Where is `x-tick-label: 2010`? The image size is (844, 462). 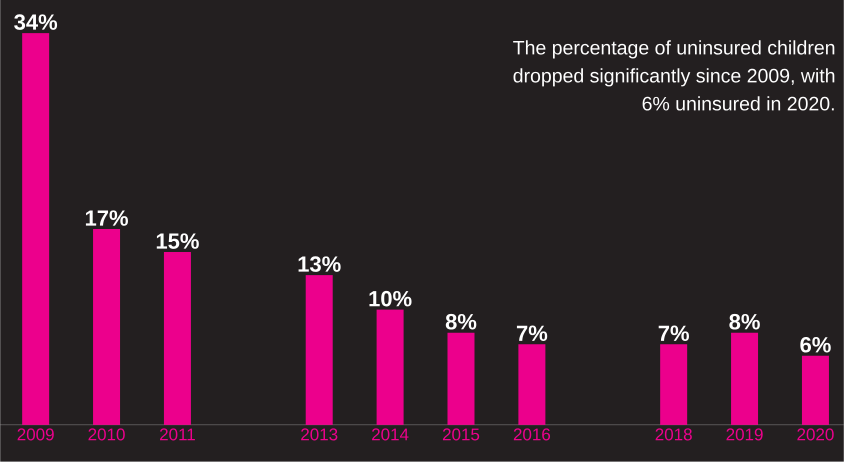 x-tick-label: 2010 is located at coordinates (106, 434).